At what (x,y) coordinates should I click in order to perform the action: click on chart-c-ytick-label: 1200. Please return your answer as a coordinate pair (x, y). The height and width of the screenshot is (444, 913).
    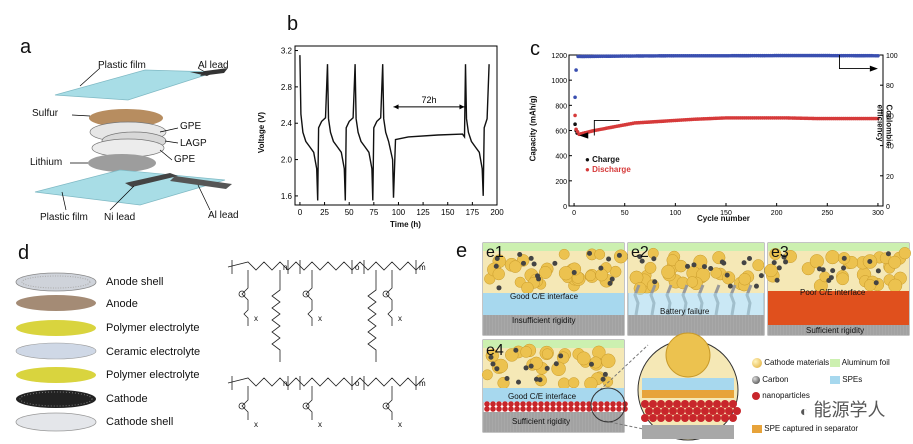
    Looking at the image, I should click on (559, 56).